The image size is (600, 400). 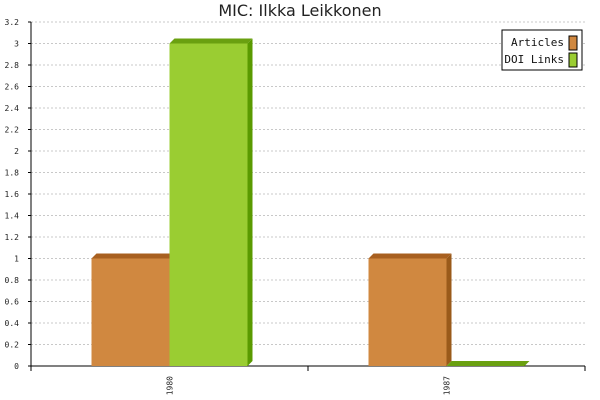 I want to click on legend-label: DOI Links, so click(x=534, y=59).